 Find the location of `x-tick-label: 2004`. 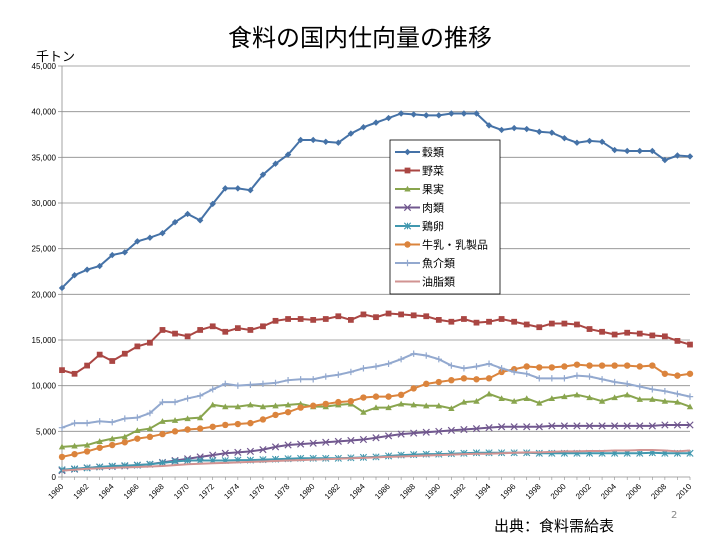

x-tick-label: 2004 is located at coordinates (608, 491).